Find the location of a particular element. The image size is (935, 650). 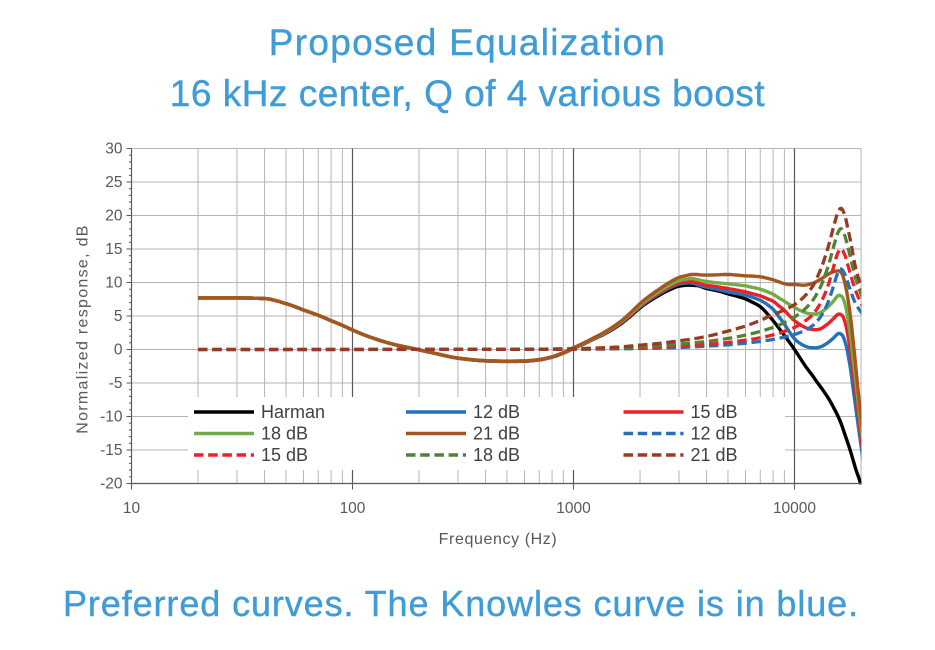

svg-text: 25 is located at coordinates (113, 182).